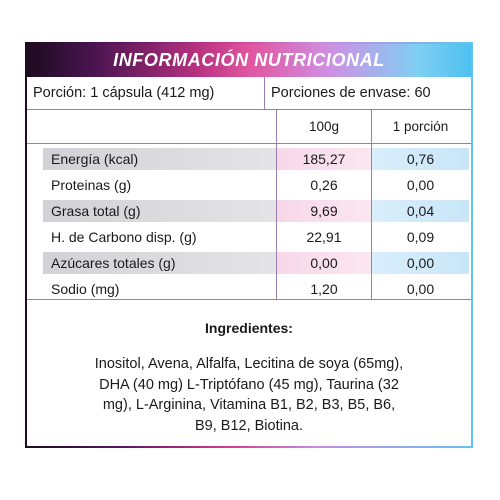 The width and height of the screenshot is (500, 500). I want to click on header-divider, so click(249, 143).